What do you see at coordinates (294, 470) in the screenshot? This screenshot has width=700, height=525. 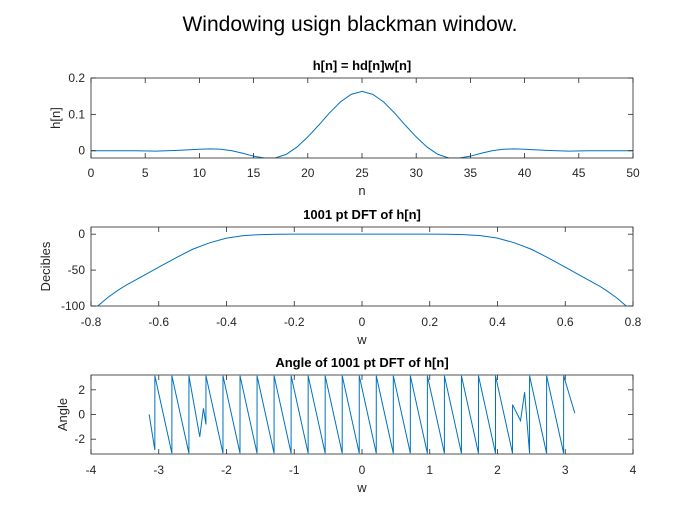 I see `x-tick-label: -1` at bounding box center [294, 470].